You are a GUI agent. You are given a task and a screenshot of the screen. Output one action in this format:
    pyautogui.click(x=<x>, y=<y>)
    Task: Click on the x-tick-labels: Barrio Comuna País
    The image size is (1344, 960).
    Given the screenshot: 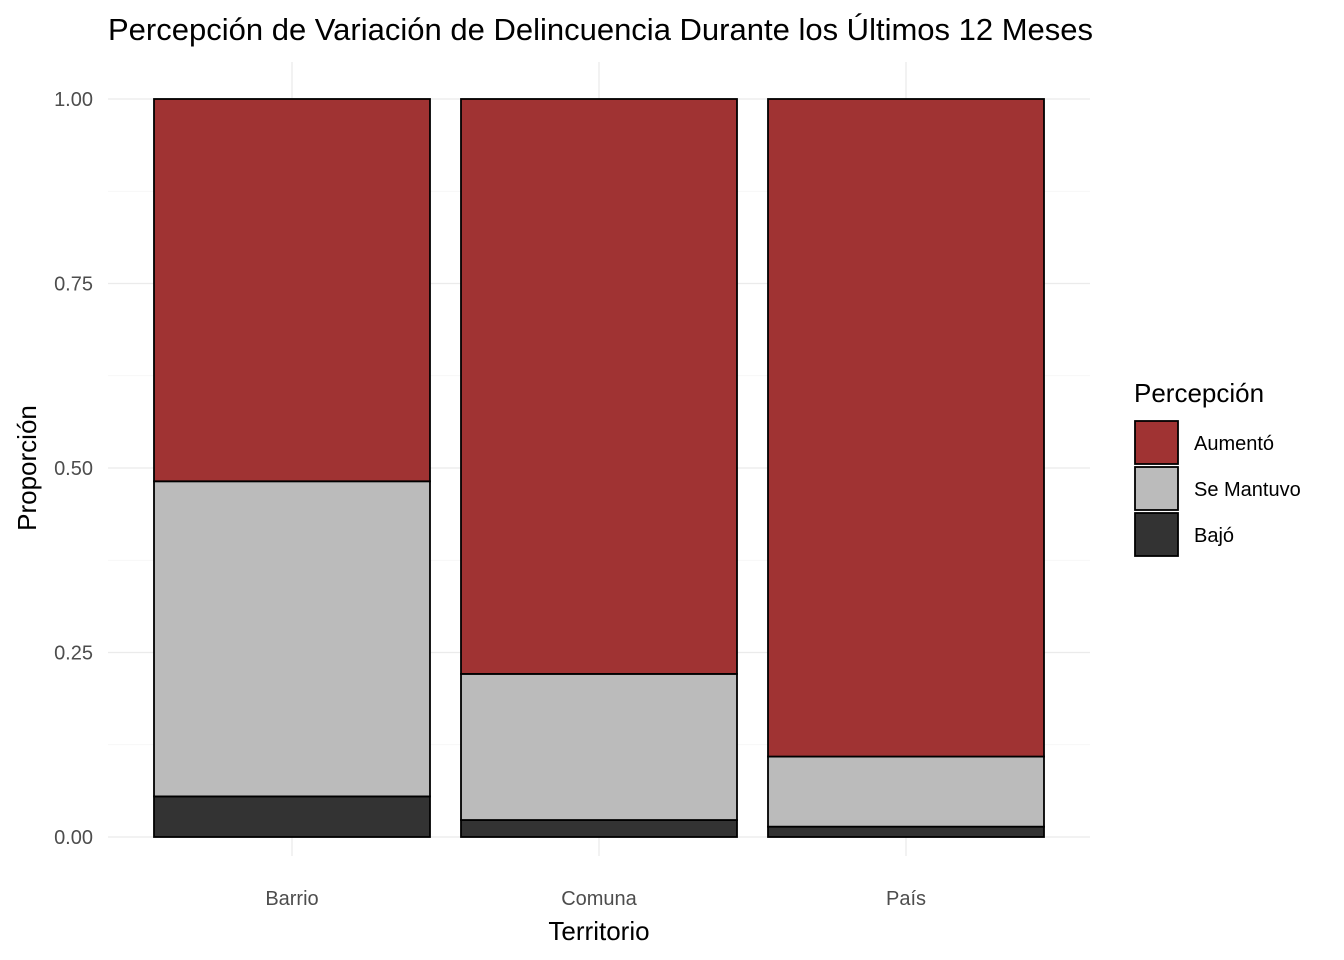 What is the action you would take?
    pyautogui.click(x=595, y=899)
    